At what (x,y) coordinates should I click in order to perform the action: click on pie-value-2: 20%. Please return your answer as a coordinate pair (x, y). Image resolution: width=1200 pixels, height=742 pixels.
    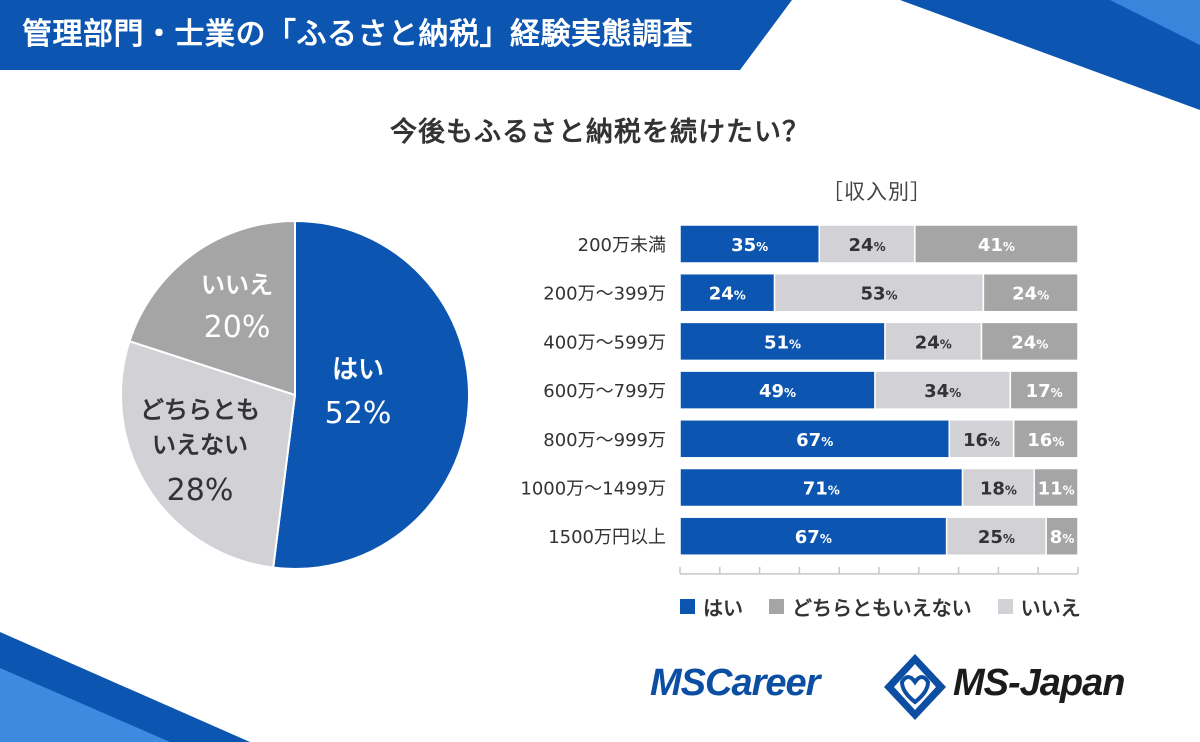
    Looking at the image, I should click on (237, 327).